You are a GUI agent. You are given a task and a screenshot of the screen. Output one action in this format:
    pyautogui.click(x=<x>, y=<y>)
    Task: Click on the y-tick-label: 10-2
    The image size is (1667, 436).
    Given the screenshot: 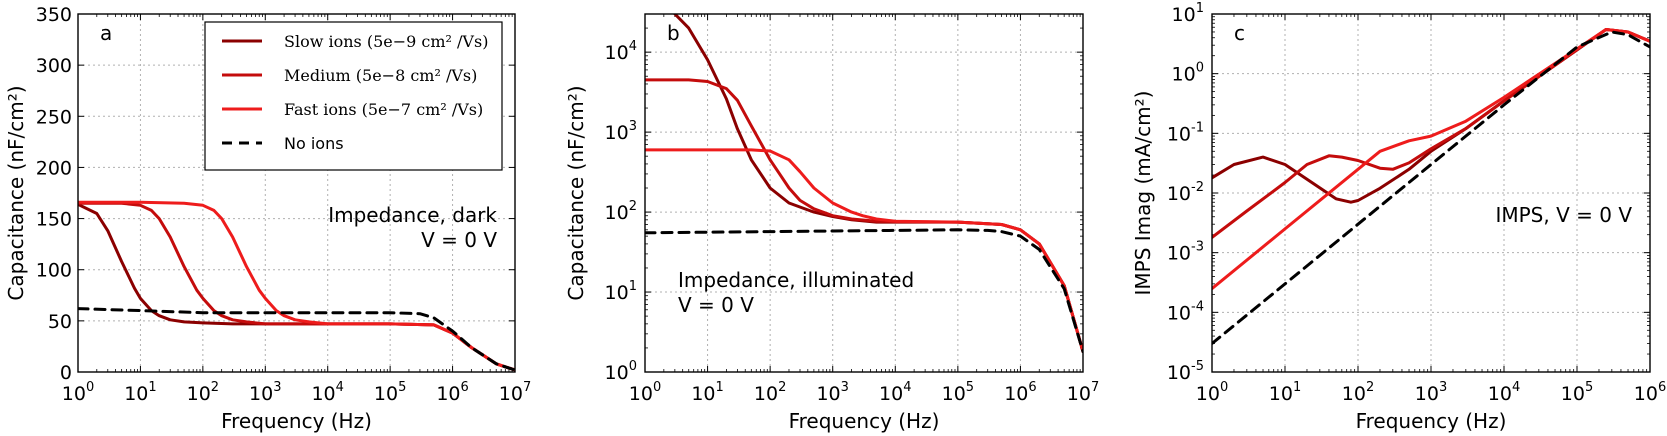 What is the action you would take?
    pyautogui.click(x=1185, y=192)
    